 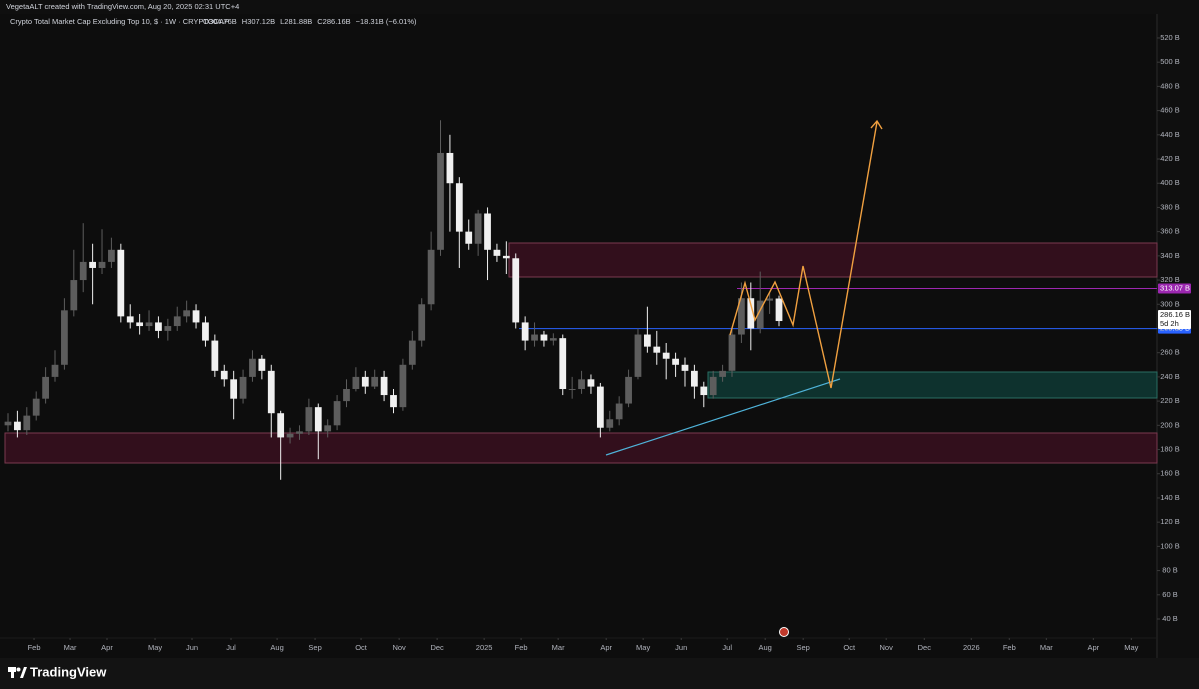 I want to click on y-tick-label: 420 B, so click(x=1170, y=158).